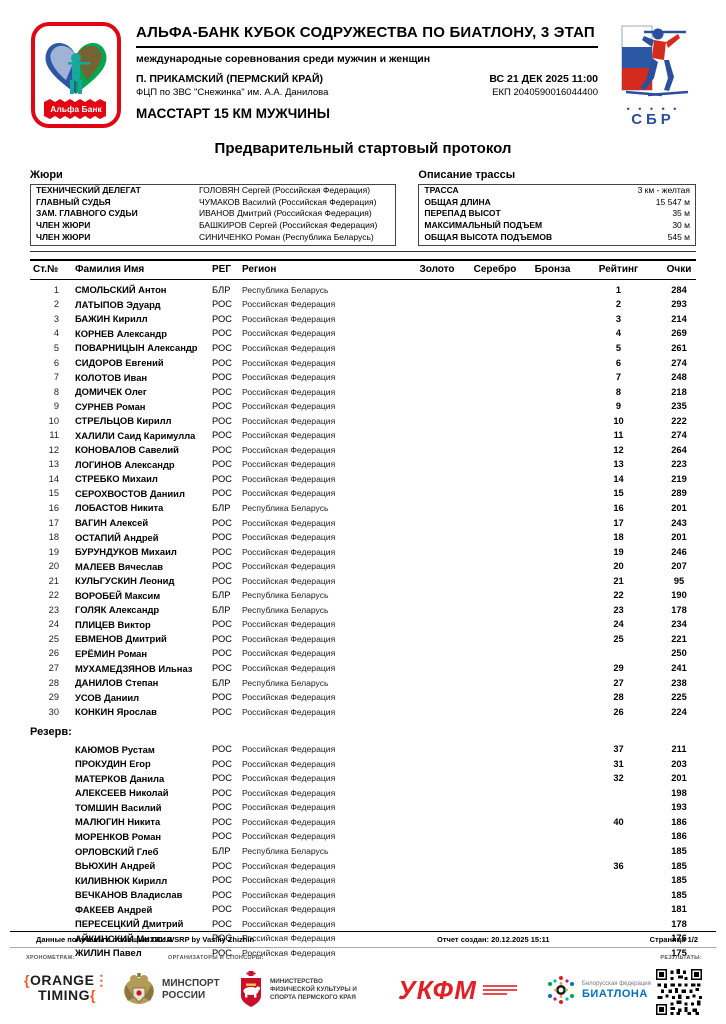 The image size is (726, 1024). I want to click on cell-rating: 11, so click(618, 435).